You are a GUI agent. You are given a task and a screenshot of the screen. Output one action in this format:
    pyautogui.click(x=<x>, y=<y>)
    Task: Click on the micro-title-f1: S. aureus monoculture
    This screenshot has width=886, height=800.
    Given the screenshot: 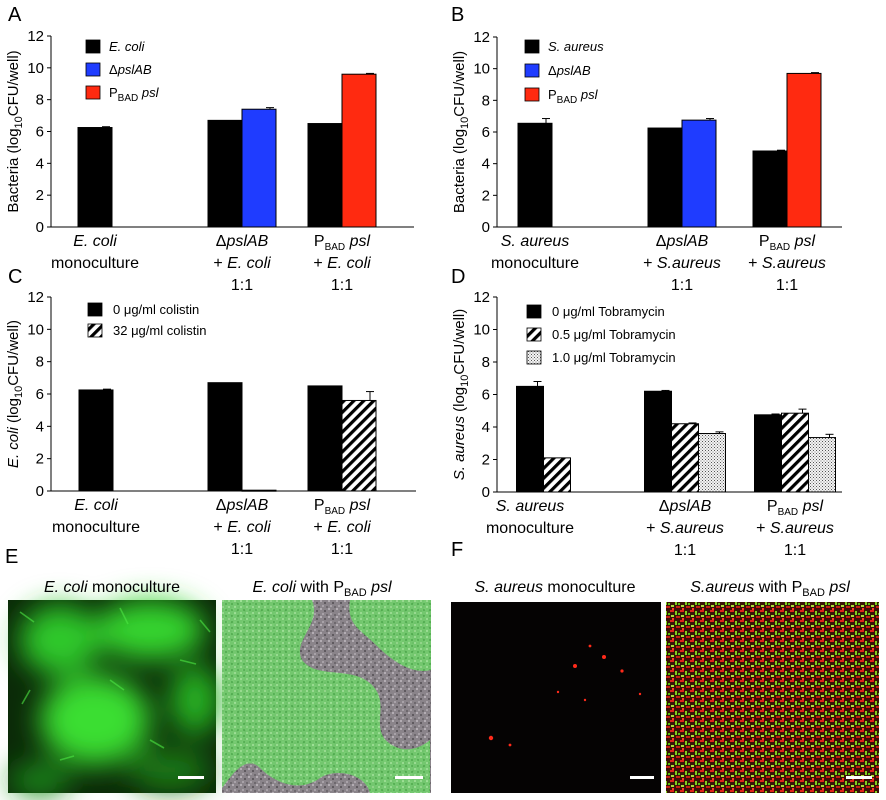 What is the action you would take?
    pyautogui.click(x=555, y=587)
    